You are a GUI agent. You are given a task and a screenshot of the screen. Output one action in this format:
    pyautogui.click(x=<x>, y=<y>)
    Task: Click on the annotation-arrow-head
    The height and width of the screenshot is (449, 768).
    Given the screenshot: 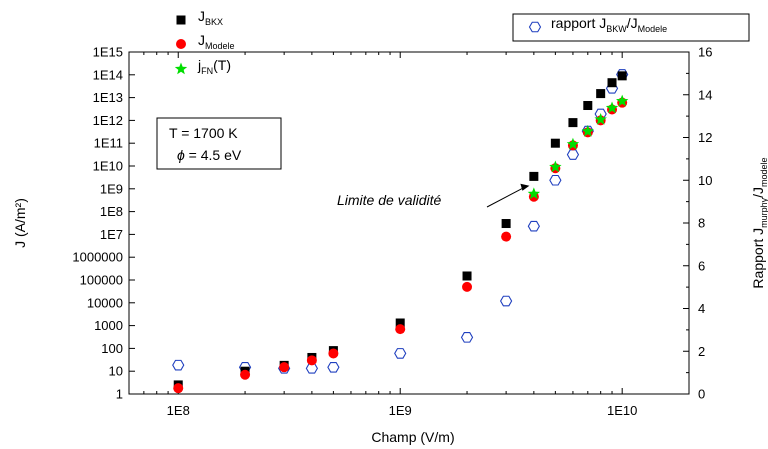 What is the action you would take?
    pyautogui.click(x=525, y=187)
    